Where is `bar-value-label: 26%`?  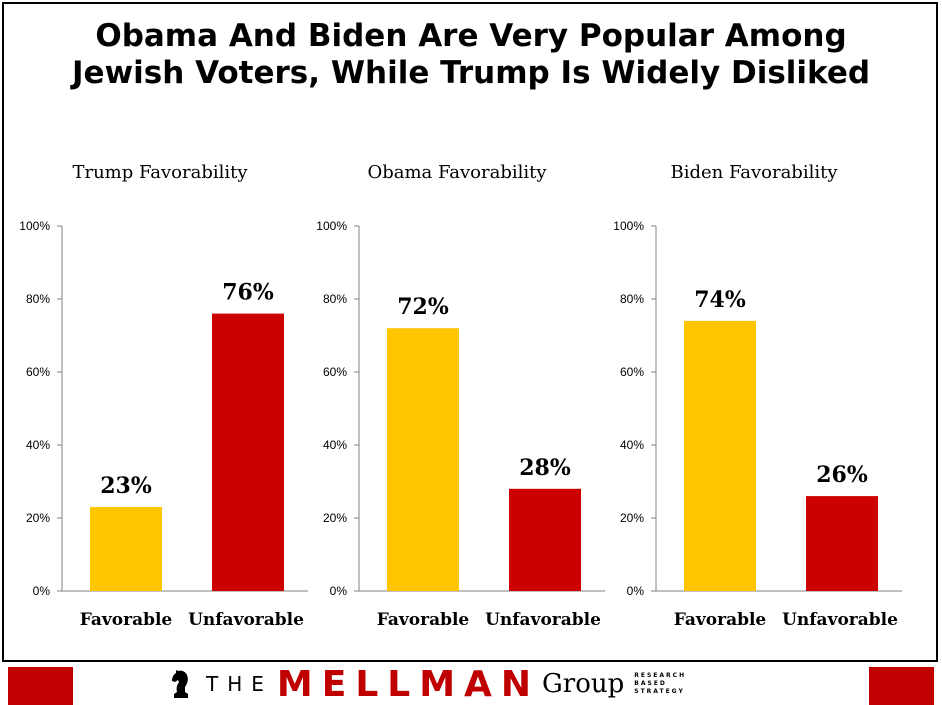 bar-value-label: 26% is located at coordinates (842, 475).